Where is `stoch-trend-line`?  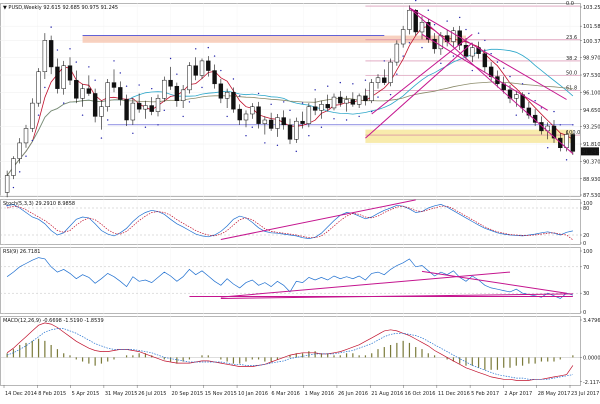 stoch-trend-line is located at coordinates (318, 219).